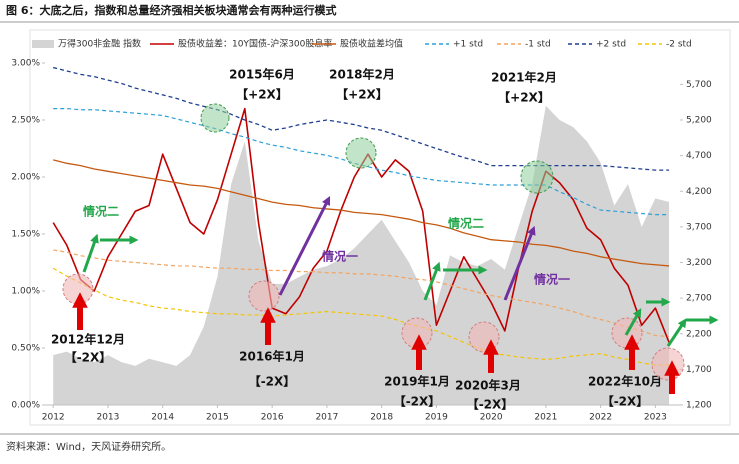 This screenshot has height=464, width=739. What do you see at coordinates (699, 299) in the screenshot?
I see `y2-tick-label: 2,700` at bounding box center [699, 299].